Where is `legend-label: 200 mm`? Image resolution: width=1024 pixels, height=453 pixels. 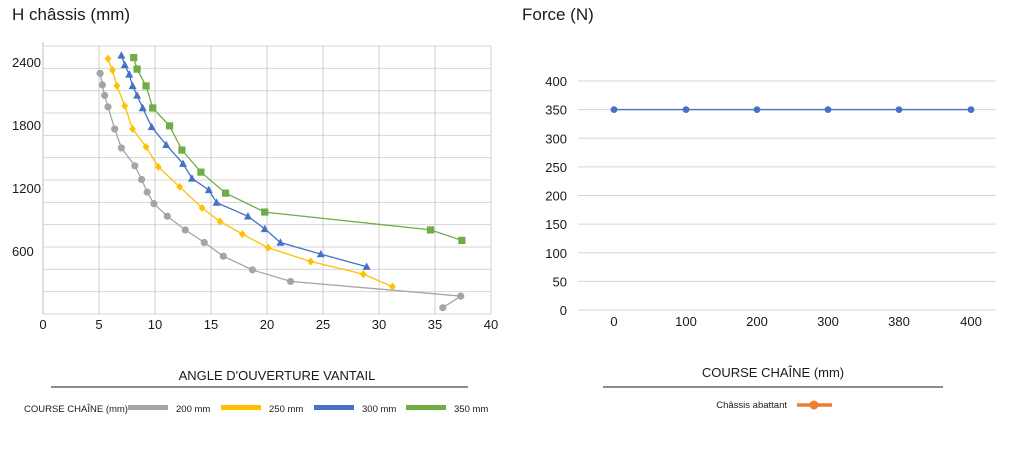 legend-label: 200 mm is located at coordinates (193, 409).